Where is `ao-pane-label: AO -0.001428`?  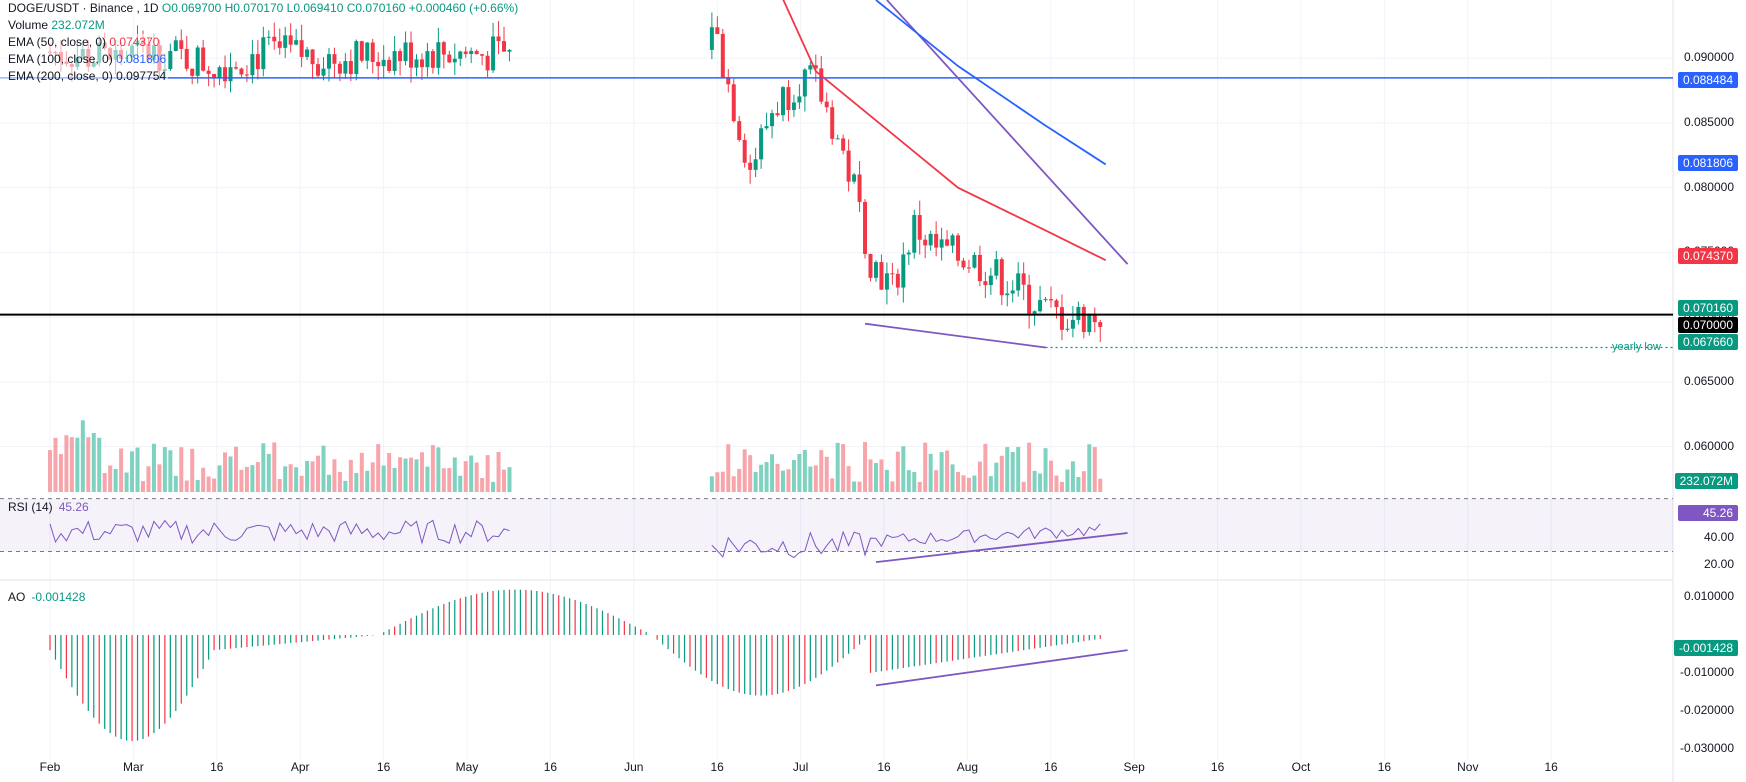 ao-pane-label: AO -0.001428 is located at coordinates (46, 597).